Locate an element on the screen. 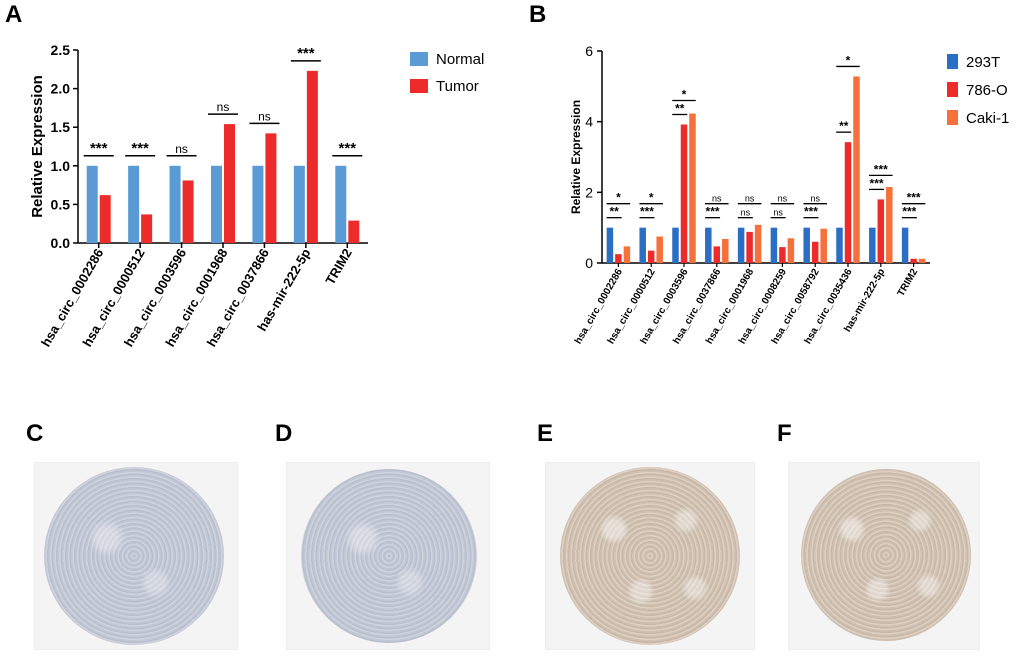 This screenshot has width=1020, height=656. legend-swatch-786-o is located at coordinates (952, 89).